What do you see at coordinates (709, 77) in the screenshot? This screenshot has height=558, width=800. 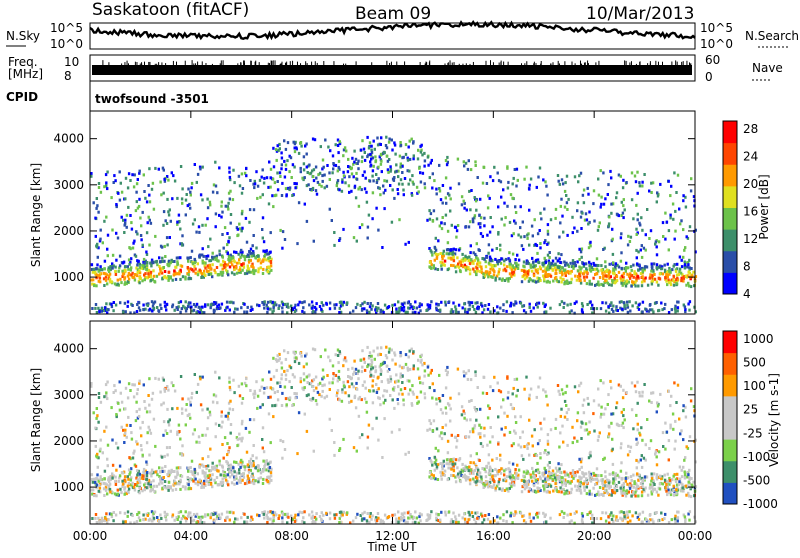 I see `nave-tick-bottom: 0` at bounding box center [709, 77].